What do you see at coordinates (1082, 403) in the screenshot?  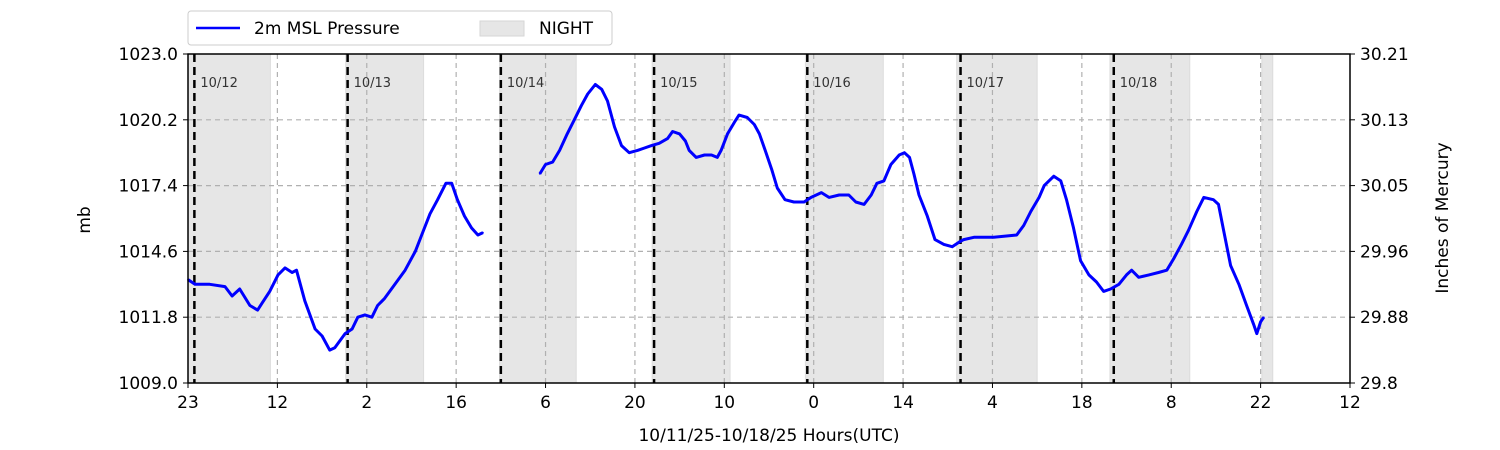 I see `x-tick-label: 18` at bounding box center [1082, 403].